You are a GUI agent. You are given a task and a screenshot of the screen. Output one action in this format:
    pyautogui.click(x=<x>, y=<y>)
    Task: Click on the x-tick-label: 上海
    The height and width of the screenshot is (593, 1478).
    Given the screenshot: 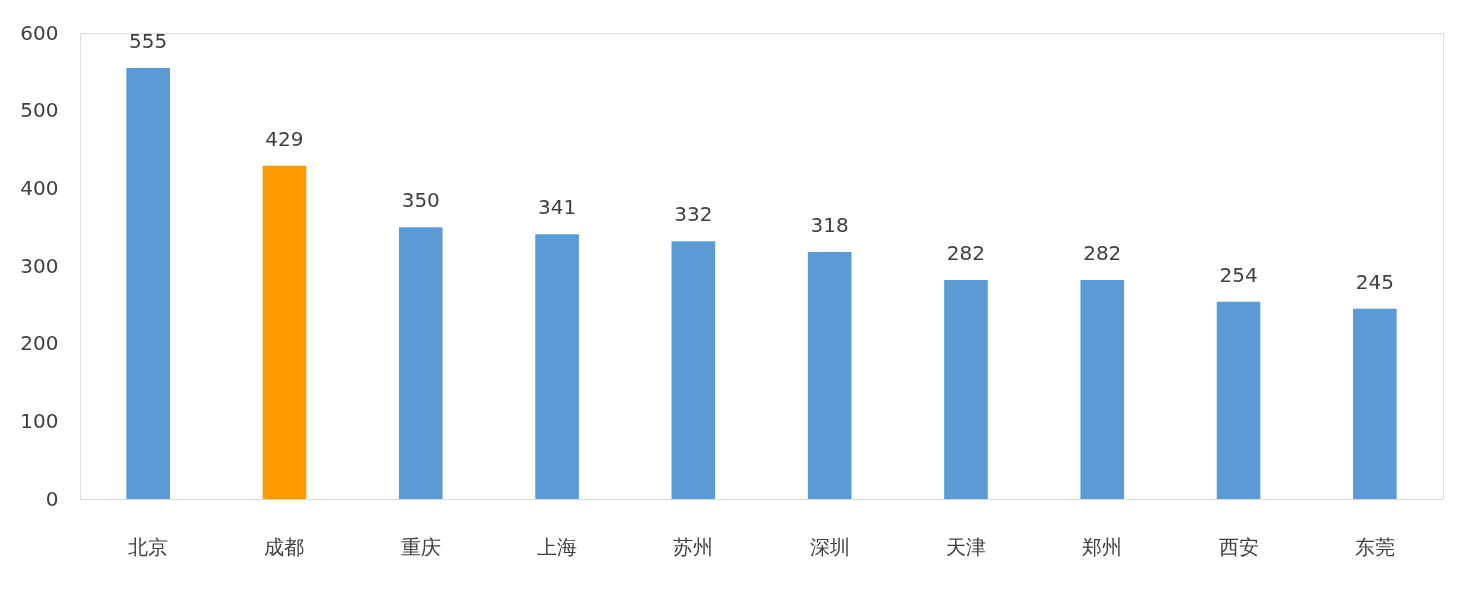 What is the action you would take?
    pyautogui.click(x=557, y=546)
    